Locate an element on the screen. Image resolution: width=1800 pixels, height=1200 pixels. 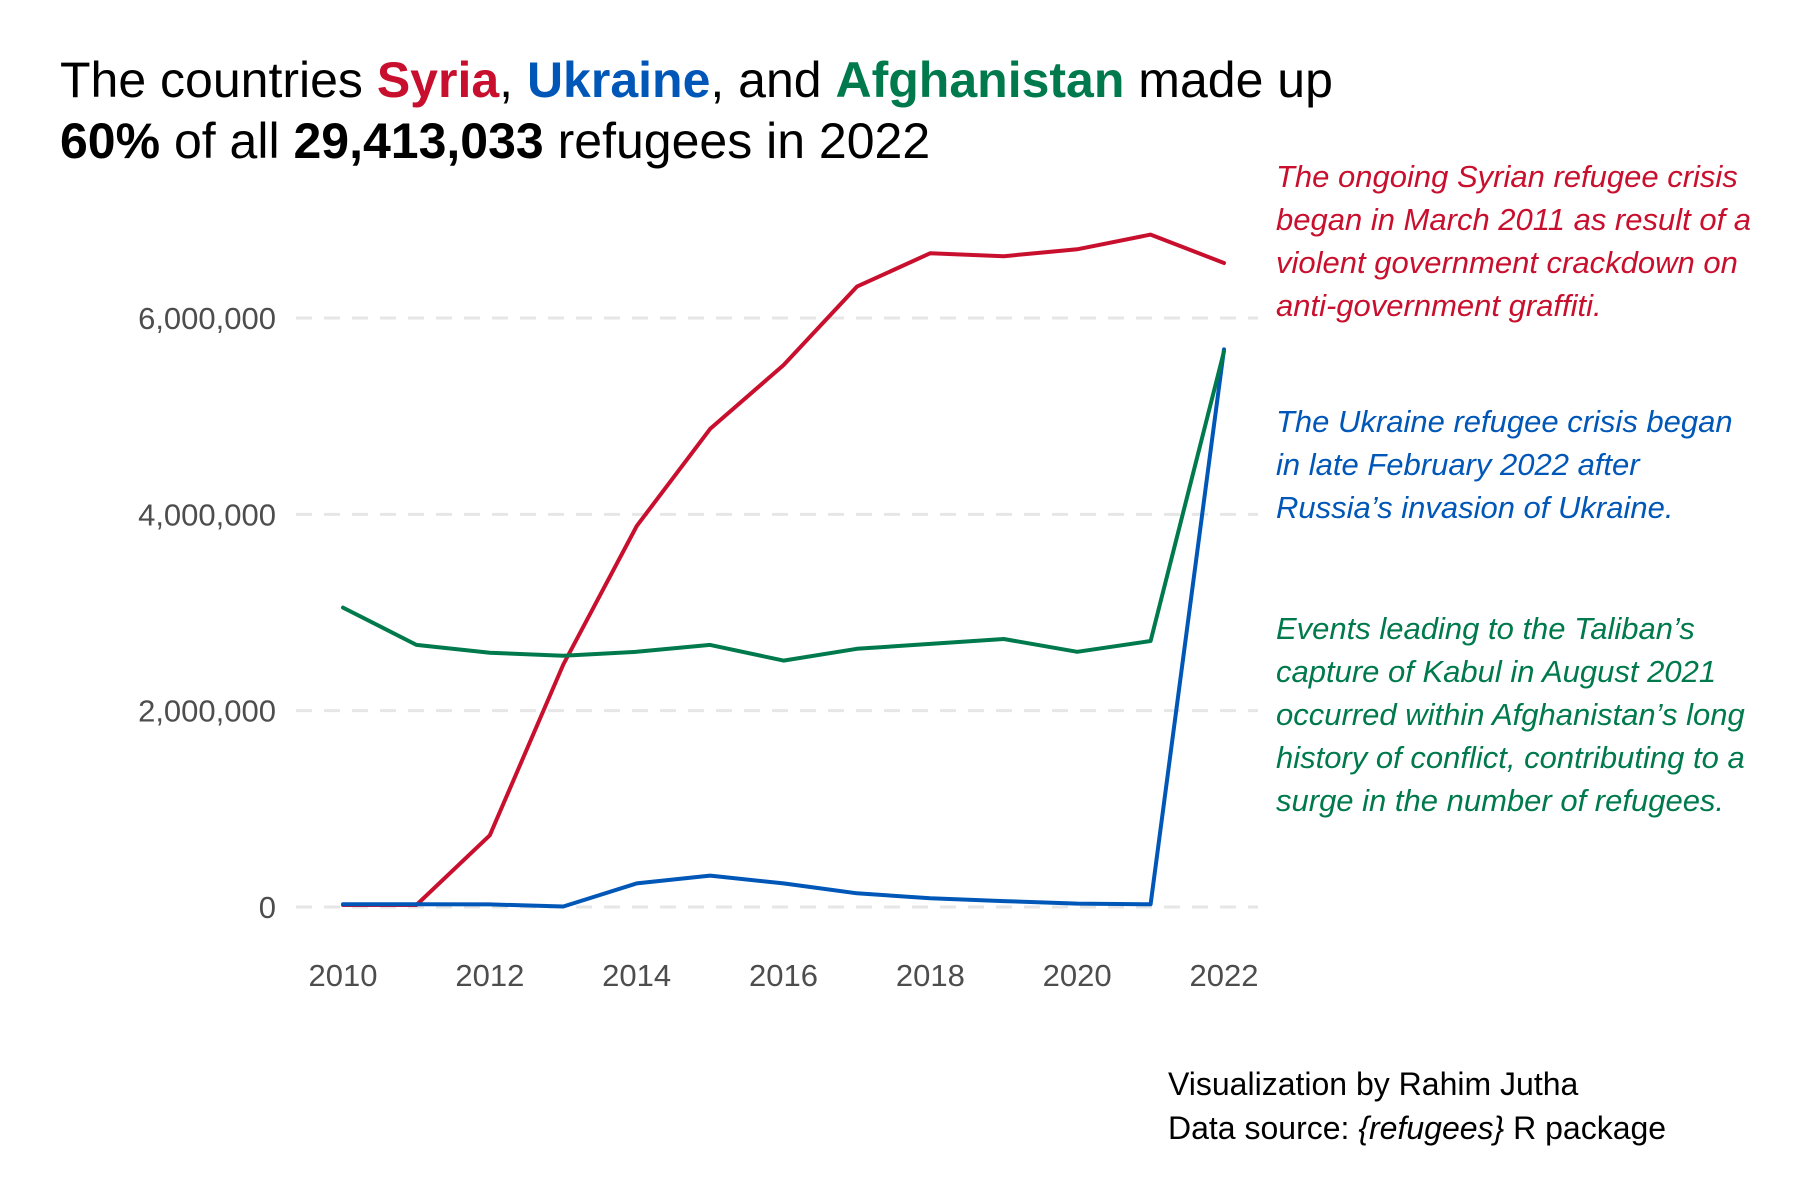
title-text: , and is located at coordinates (773, 80).